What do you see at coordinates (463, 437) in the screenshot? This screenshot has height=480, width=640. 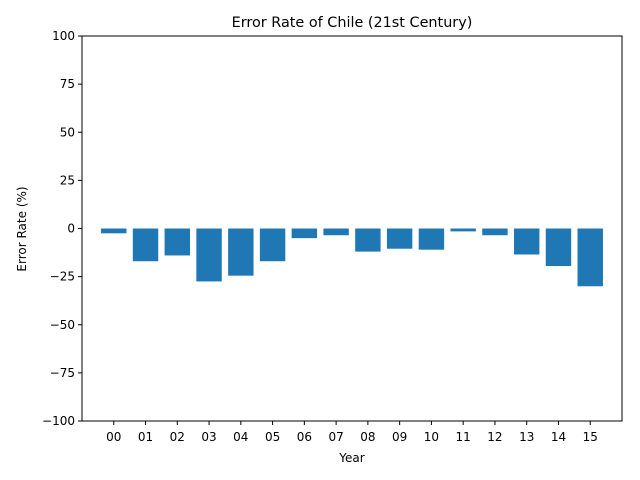 I see `x-tick-label: 11` at bounding box center [463, 437].